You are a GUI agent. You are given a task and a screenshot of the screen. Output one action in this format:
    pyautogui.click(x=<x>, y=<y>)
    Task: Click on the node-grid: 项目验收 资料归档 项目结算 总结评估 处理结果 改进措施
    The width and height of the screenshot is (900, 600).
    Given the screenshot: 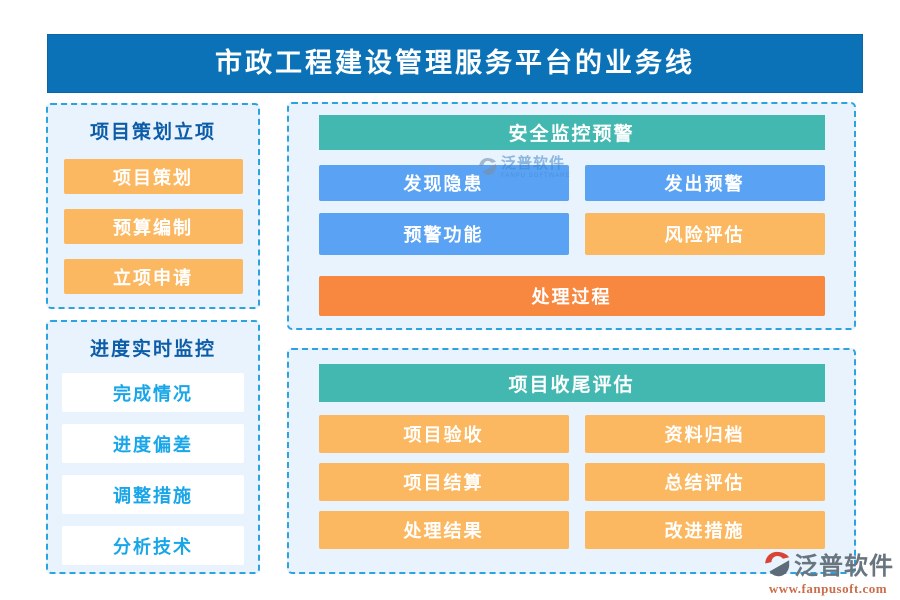 What is the action you would take?
    pyautogui.click(x=571, y=482)
    